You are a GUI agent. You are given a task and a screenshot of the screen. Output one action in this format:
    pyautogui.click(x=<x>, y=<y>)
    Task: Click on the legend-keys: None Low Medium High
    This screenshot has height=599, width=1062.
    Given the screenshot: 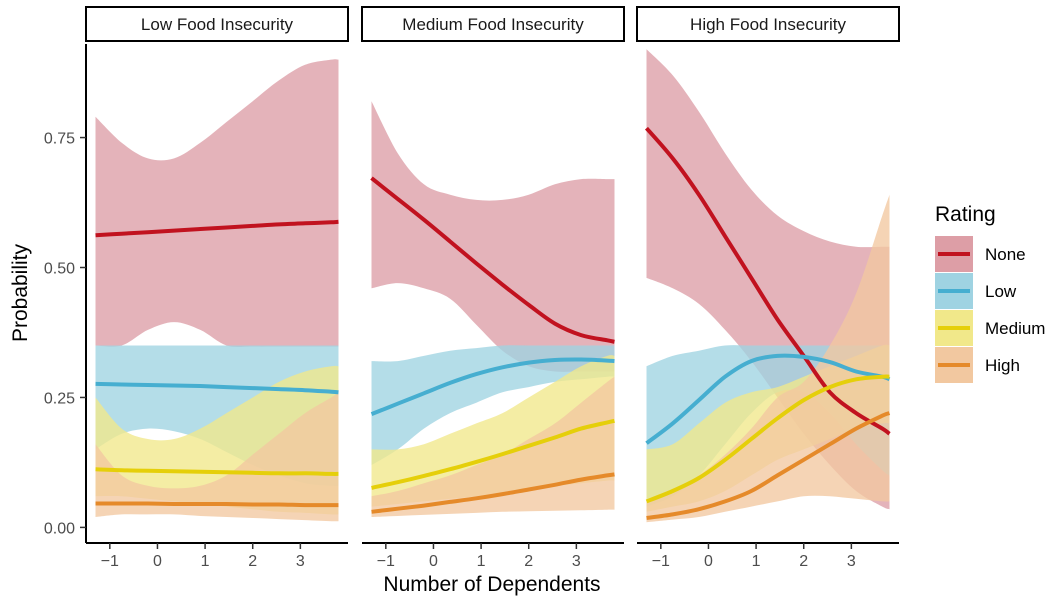 What is the action you would take?
    pyautogui.click(x=990, y=309)
    